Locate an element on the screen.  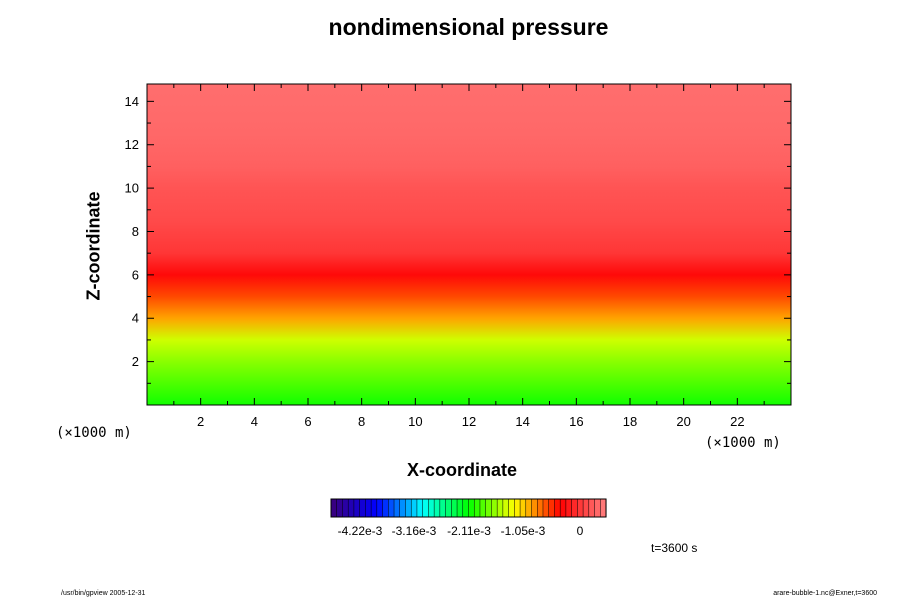
x-tick-label: 2 is located at coordinates (200, 421).